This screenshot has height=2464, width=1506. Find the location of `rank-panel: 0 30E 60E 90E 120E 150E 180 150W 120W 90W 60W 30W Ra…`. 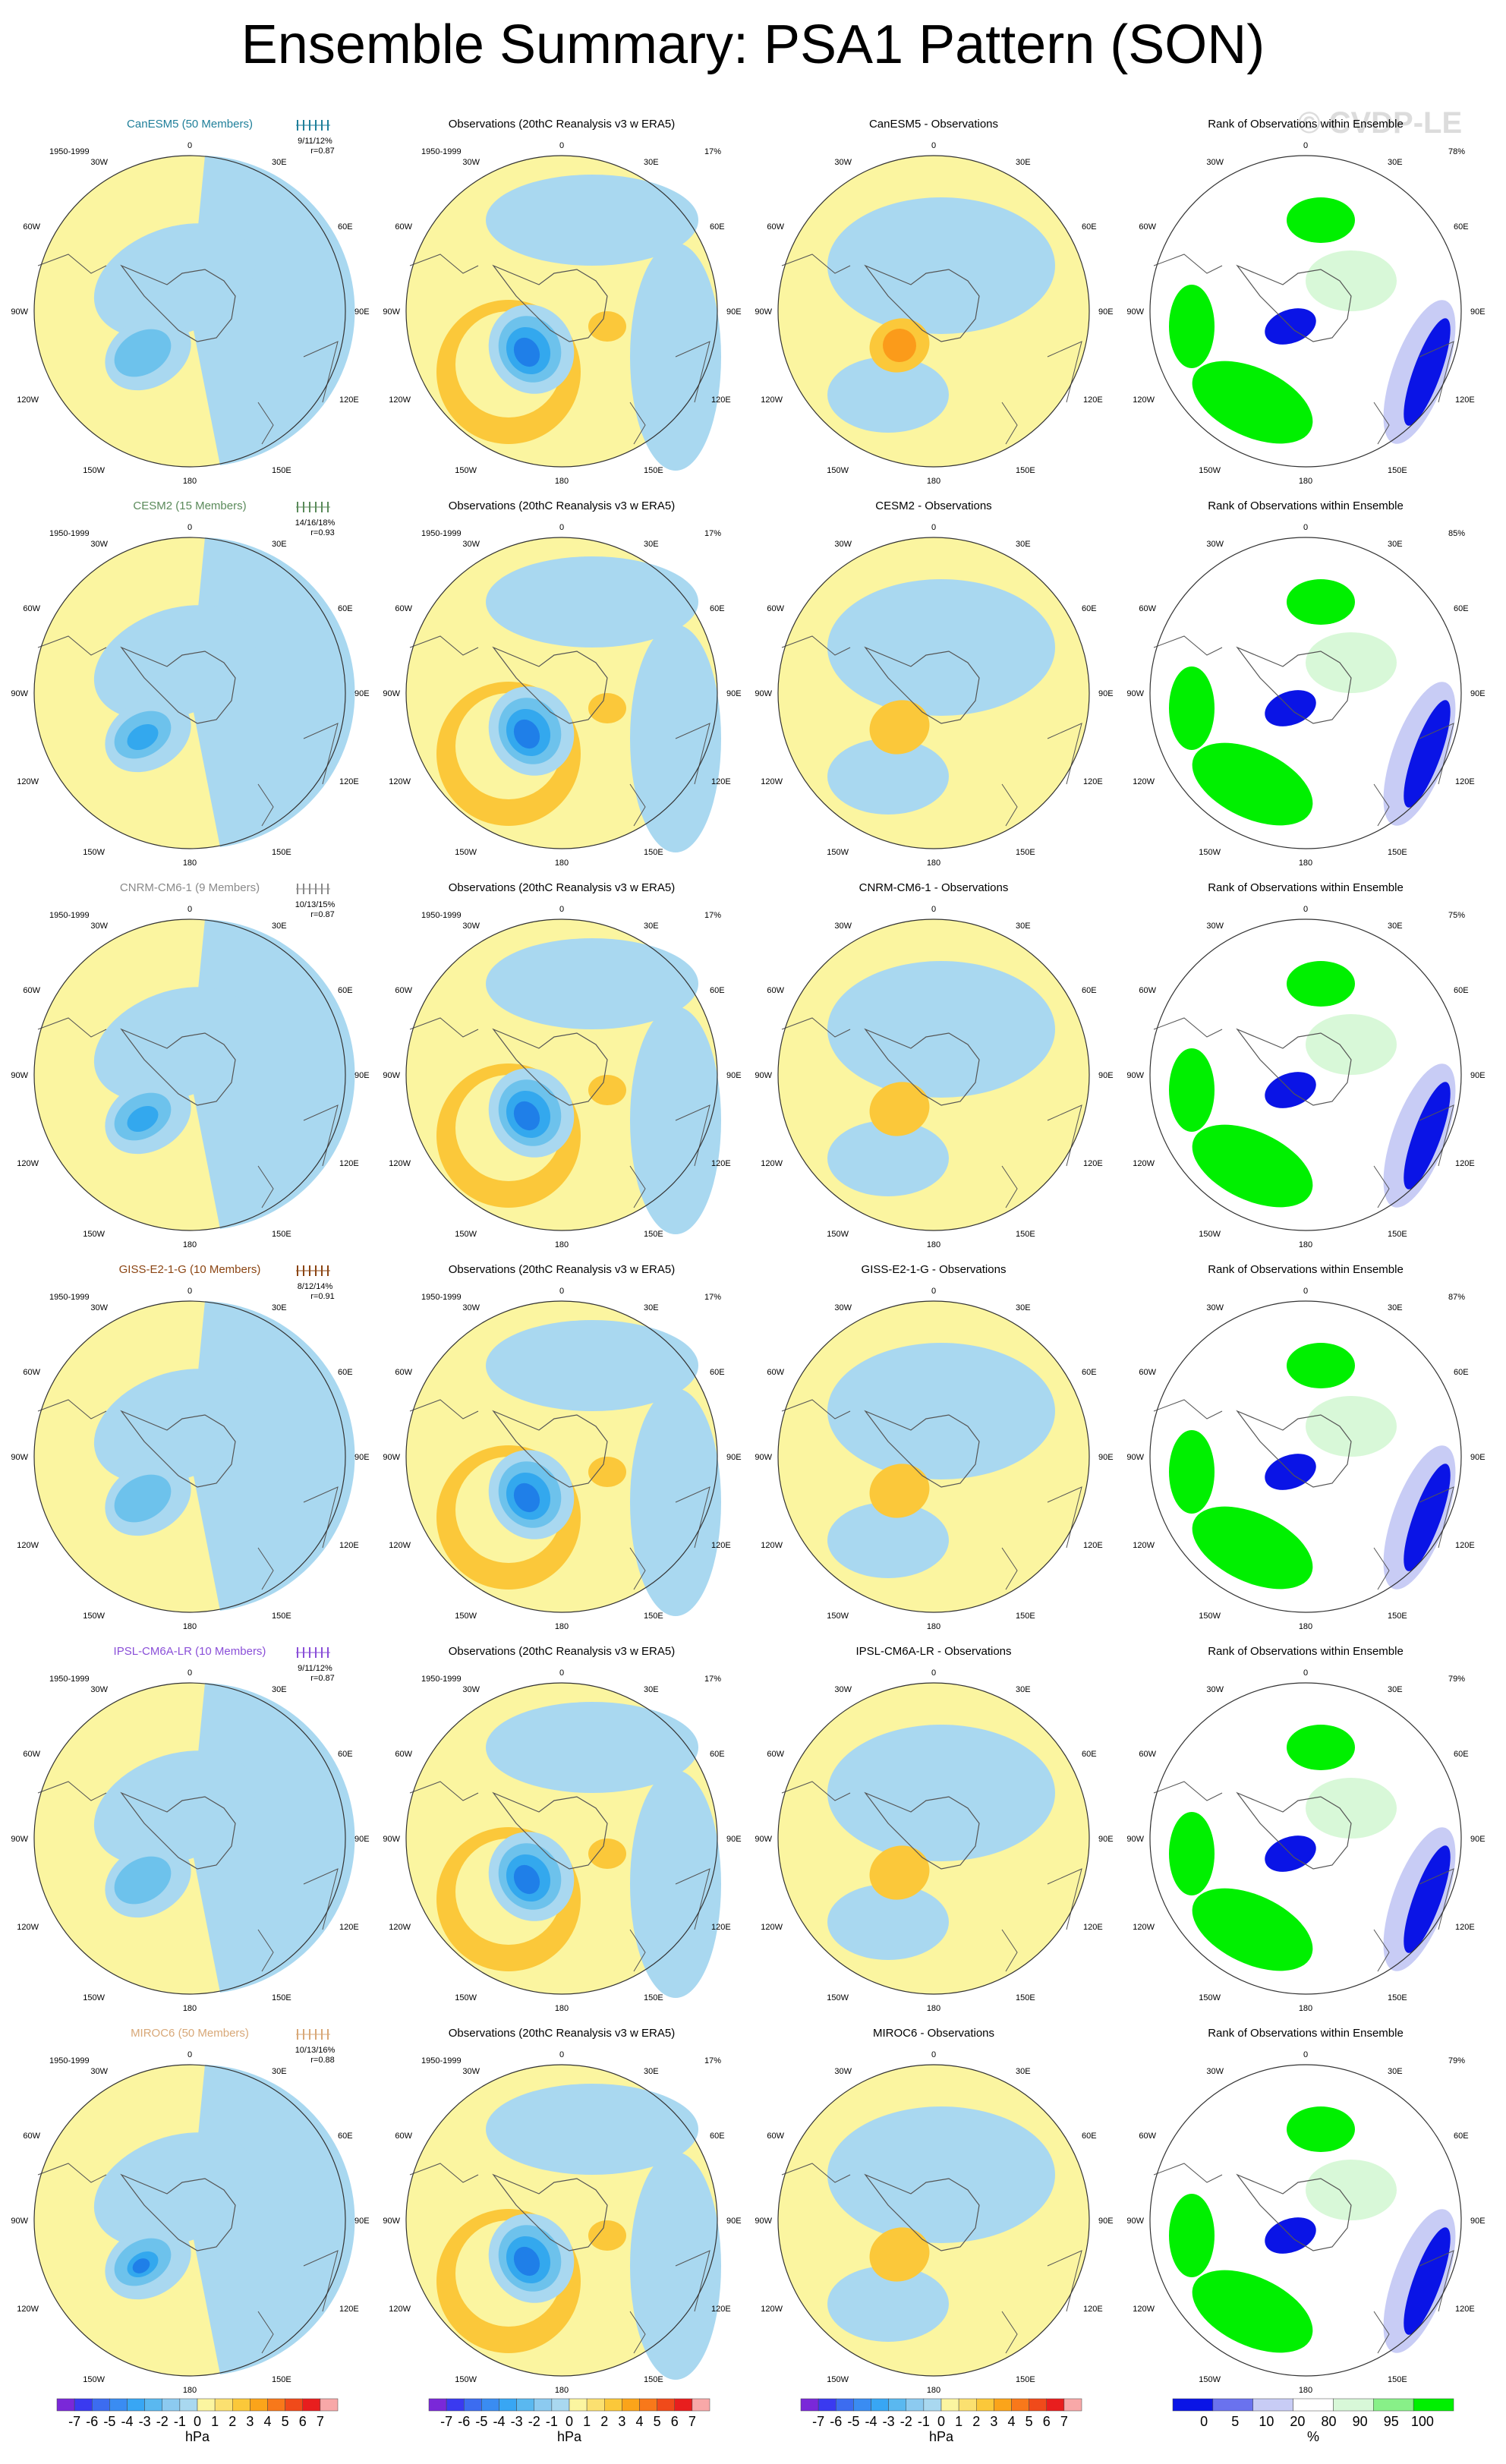

rank-panel: 0 30E 60E 90E 120E 150E 180 150W 120W 90W 60W 30W Ra… is located at coordinates (1305, 302).